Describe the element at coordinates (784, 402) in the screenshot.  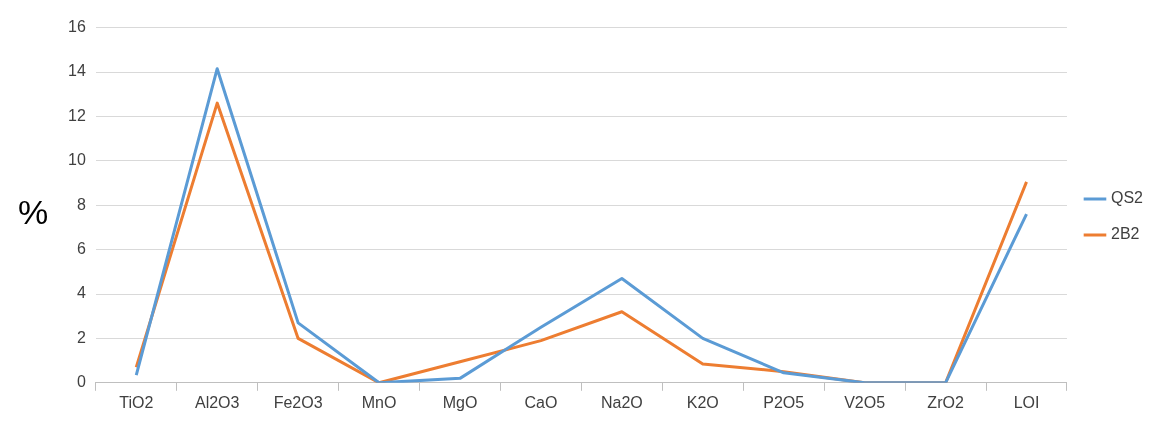
I see `x-tick-label: P2O5` at that location.